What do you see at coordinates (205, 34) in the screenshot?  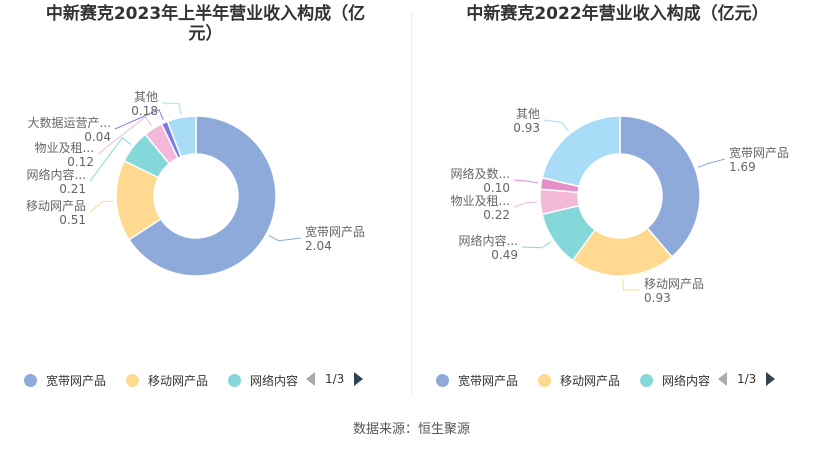 I see `chart-title-line-2: 元）` at bounding box center [205, 34].